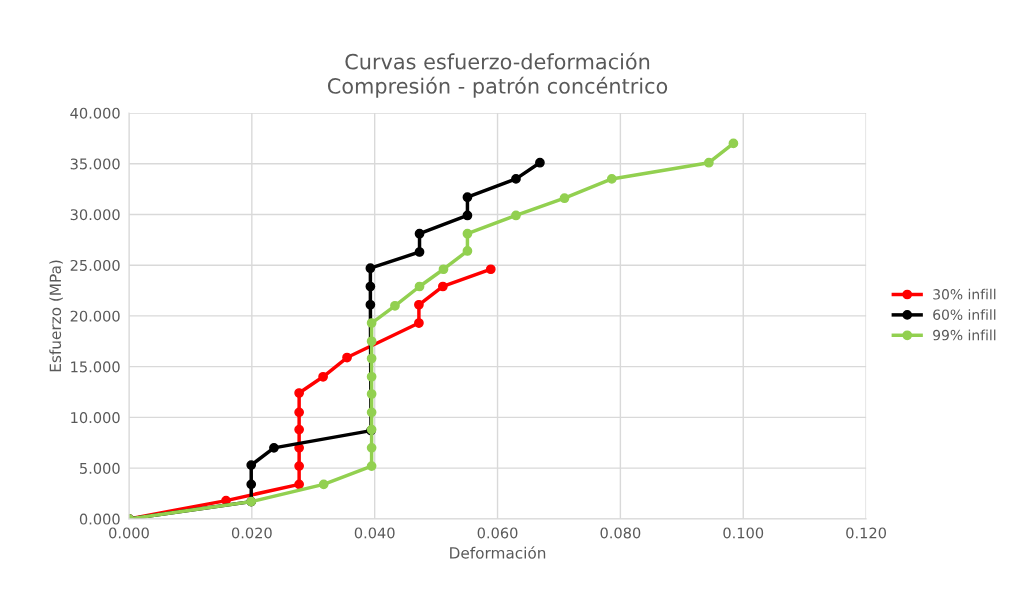 This screenshot has height=609, width=1036. I want to click on x-axis-title: Deformación, so click(498, 552).